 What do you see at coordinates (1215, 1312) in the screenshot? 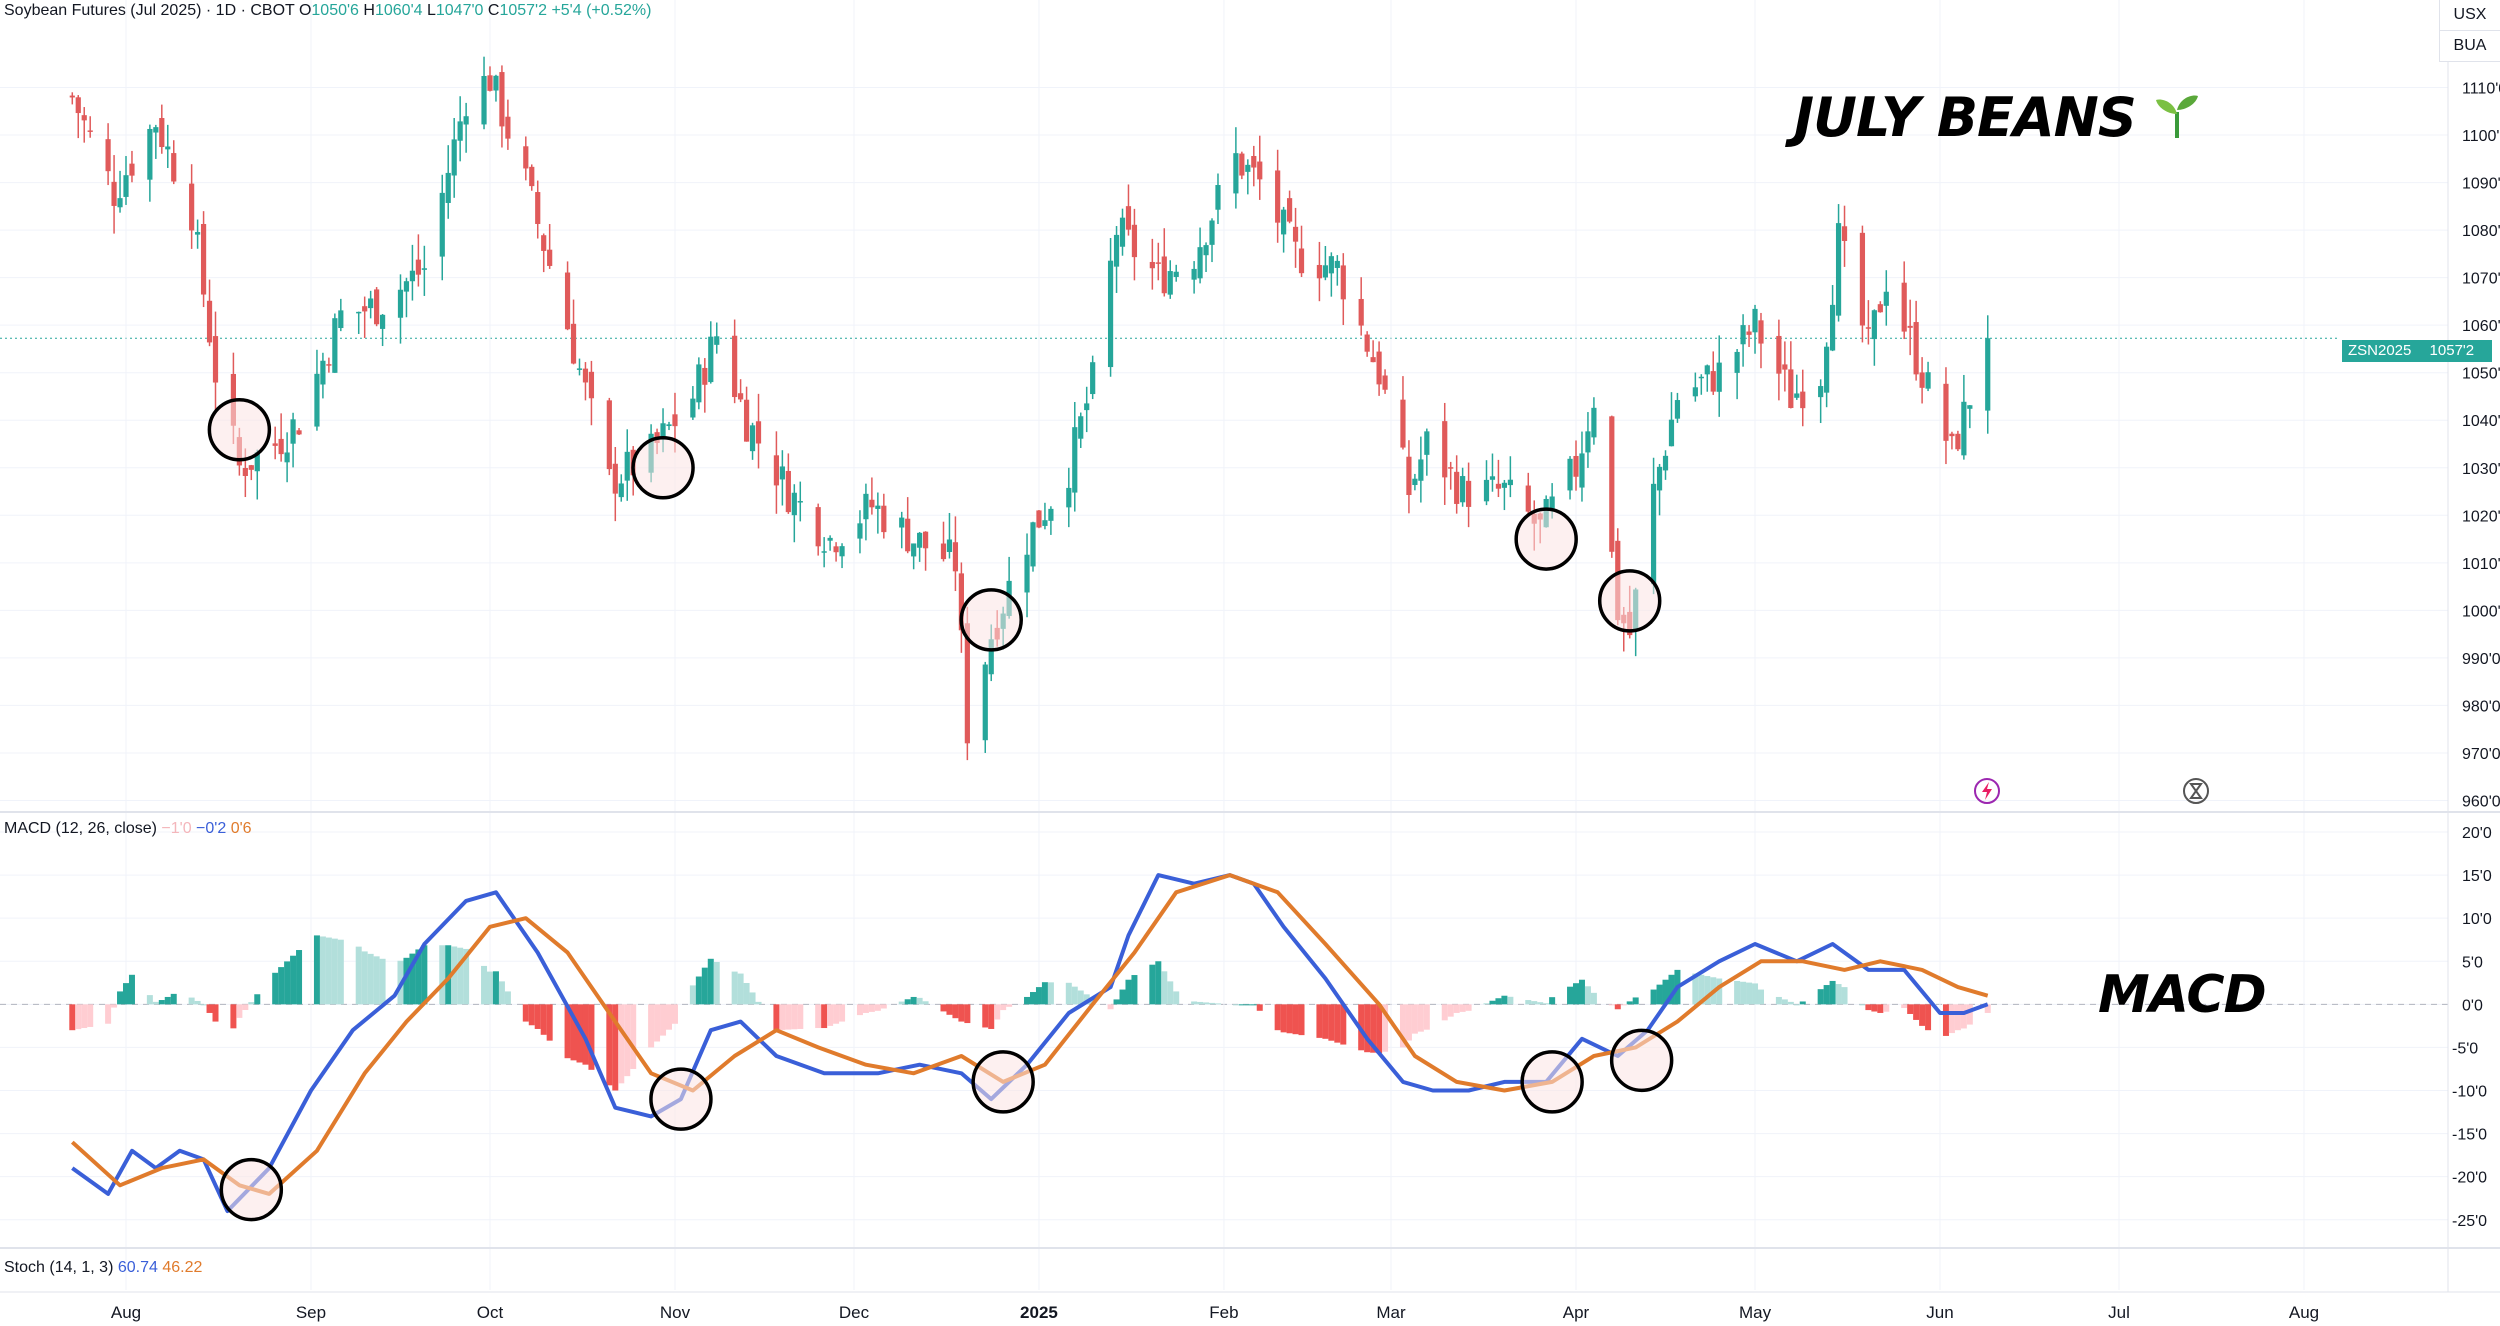
I see `time-axis: Aug Sep Oct Nov Dec 2025 Feb Mar Apr May Jun Jul Aug` at bounding box center [1215, 1312].